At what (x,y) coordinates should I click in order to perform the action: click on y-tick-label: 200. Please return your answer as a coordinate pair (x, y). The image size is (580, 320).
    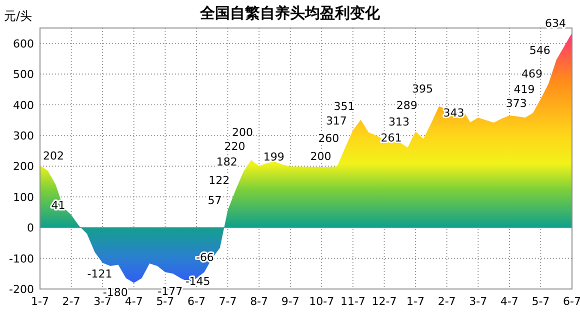
    Looking at the image, I should click on (23, 167).